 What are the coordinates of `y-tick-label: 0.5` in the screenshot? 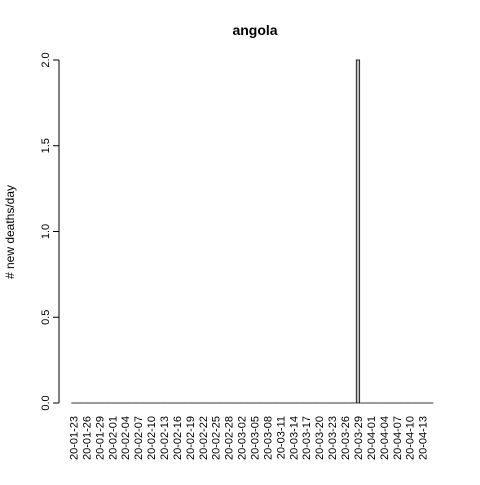 It's located at (46, 317).